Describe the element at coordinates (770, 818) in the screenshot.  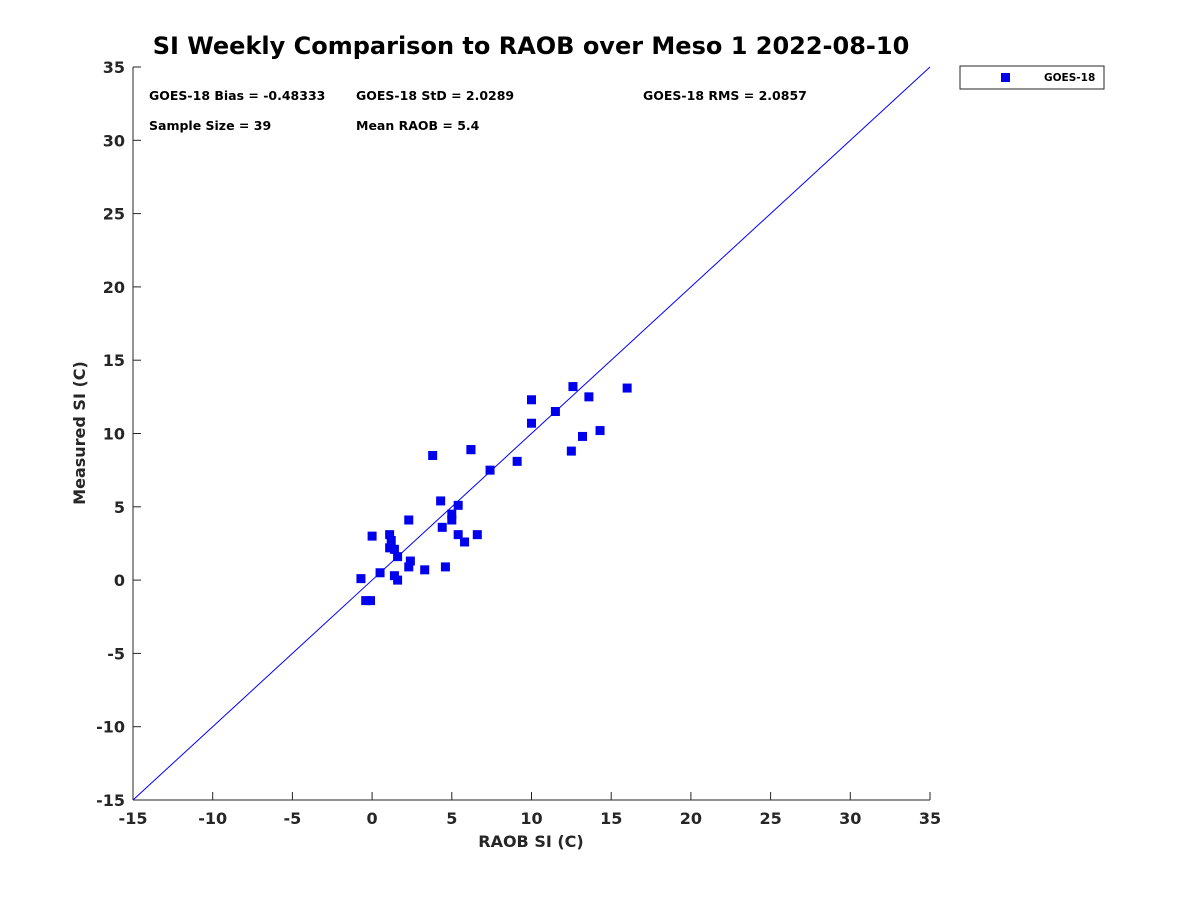
I see `x-tick-label: 25` at that location.